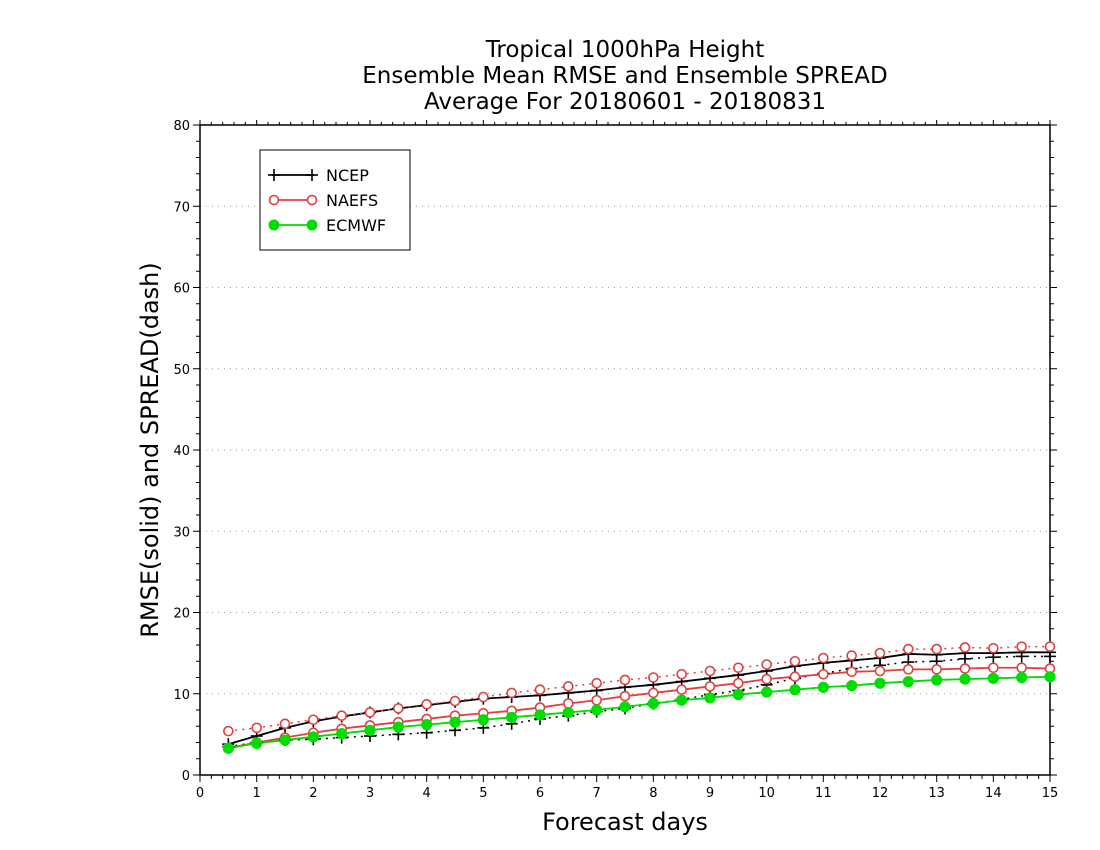 This screenshot has width=1100, height=850. I want to click on x-tick-label-4: 4, so click(427, 793).